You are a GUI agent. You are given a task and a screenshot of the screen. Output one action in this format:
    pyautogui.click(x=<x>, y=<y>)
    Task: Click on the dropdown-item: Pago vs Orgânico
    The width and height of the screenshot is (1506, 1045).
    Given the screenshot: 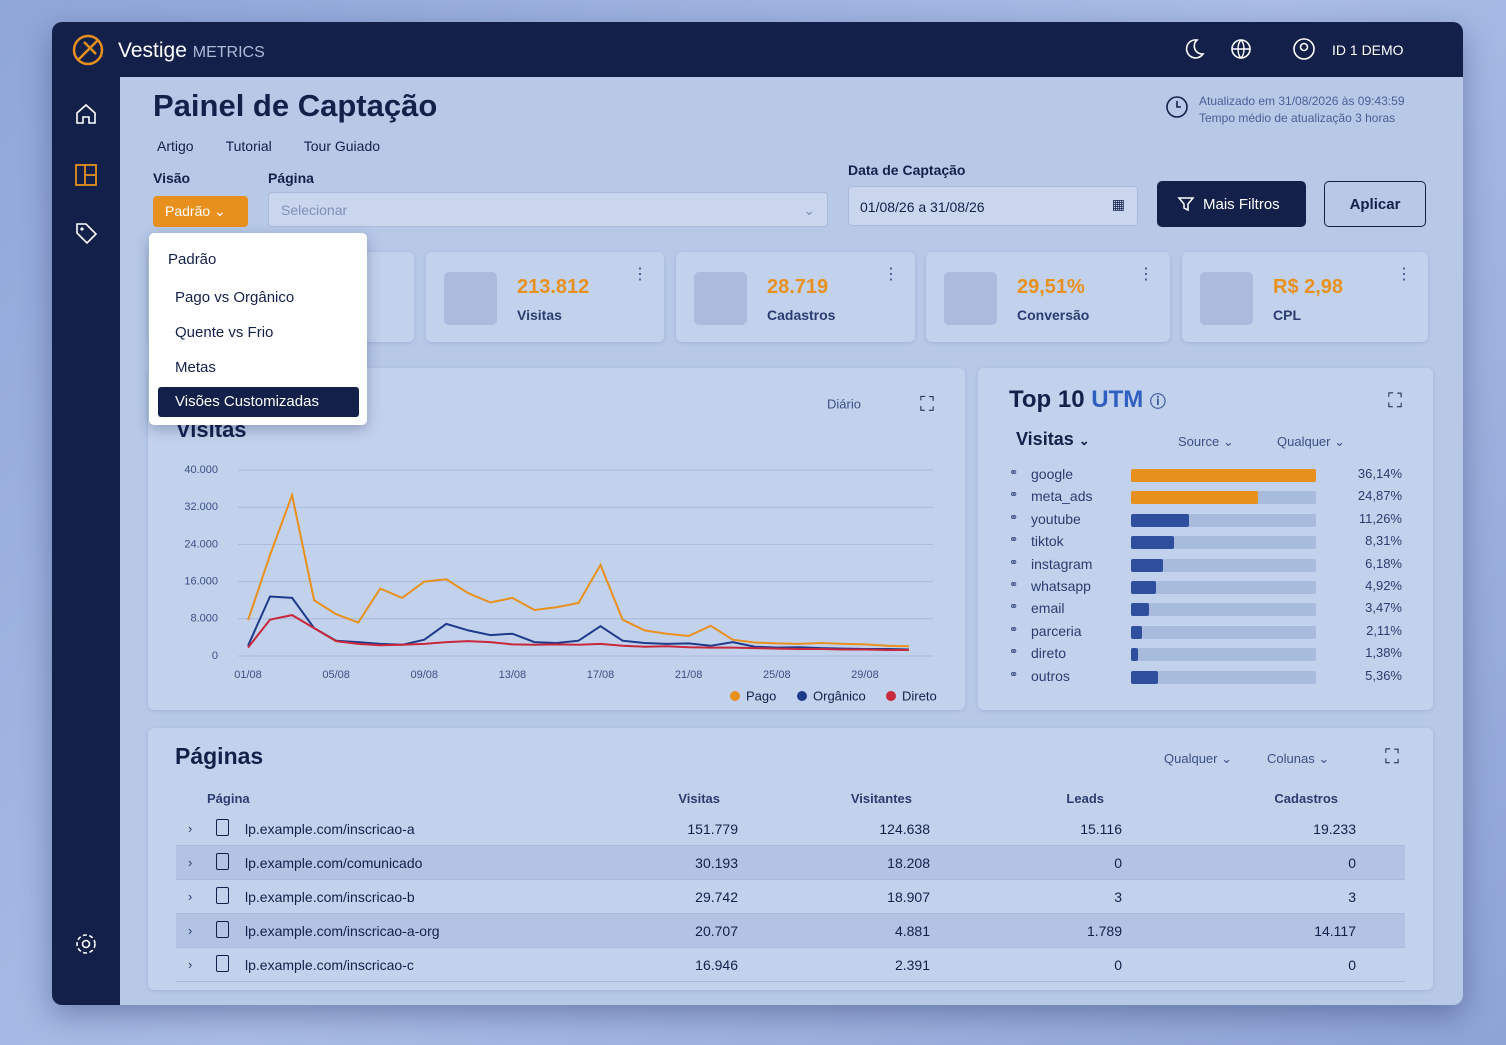 What is the action you would take?
    pyautogui.click(x=235, y=297)
    